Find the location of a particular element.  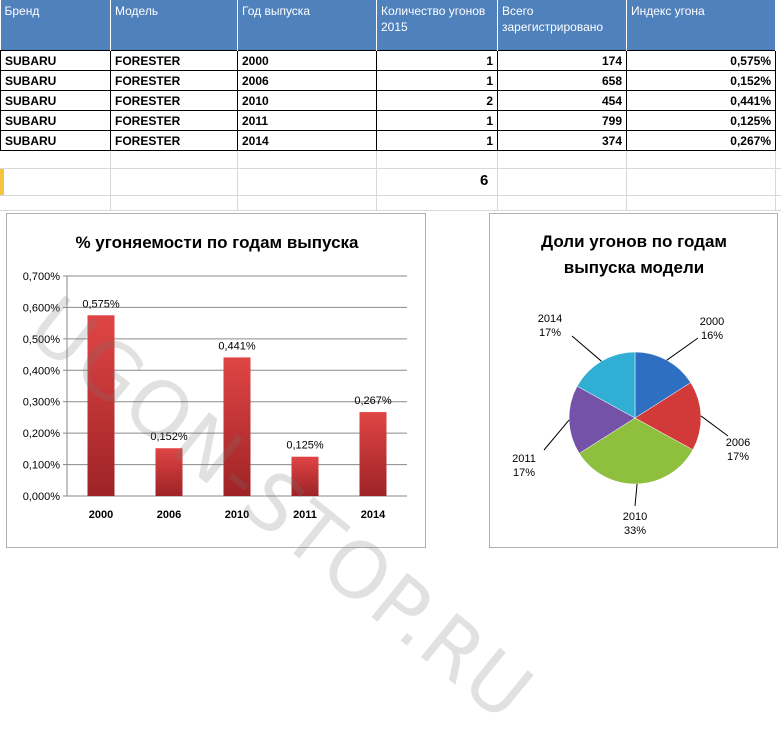

pie-category-label: 2010 is located at coordinates (635, 517).